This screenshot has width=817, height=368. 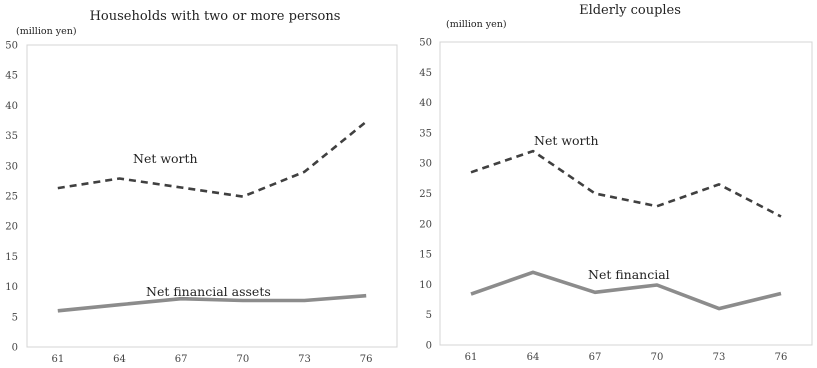 What do you see at coordinates (629, 274) in the screenshot?
I see `series-label: Net financial` at bounding box center [629, 274].